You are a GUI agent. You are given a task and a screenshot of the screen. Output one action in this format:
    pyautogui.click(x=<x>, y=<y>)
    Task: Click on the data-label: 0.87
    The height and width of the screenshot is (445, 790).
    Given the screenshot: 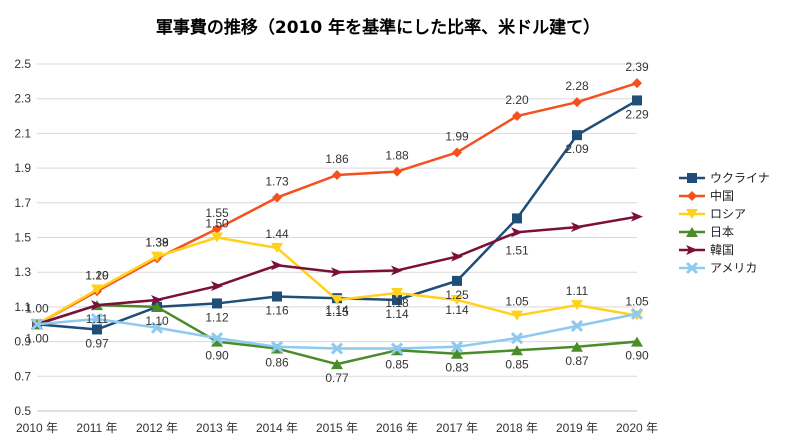 What is the action you would take?
    pyautogui.click(x=577, y=361)
    